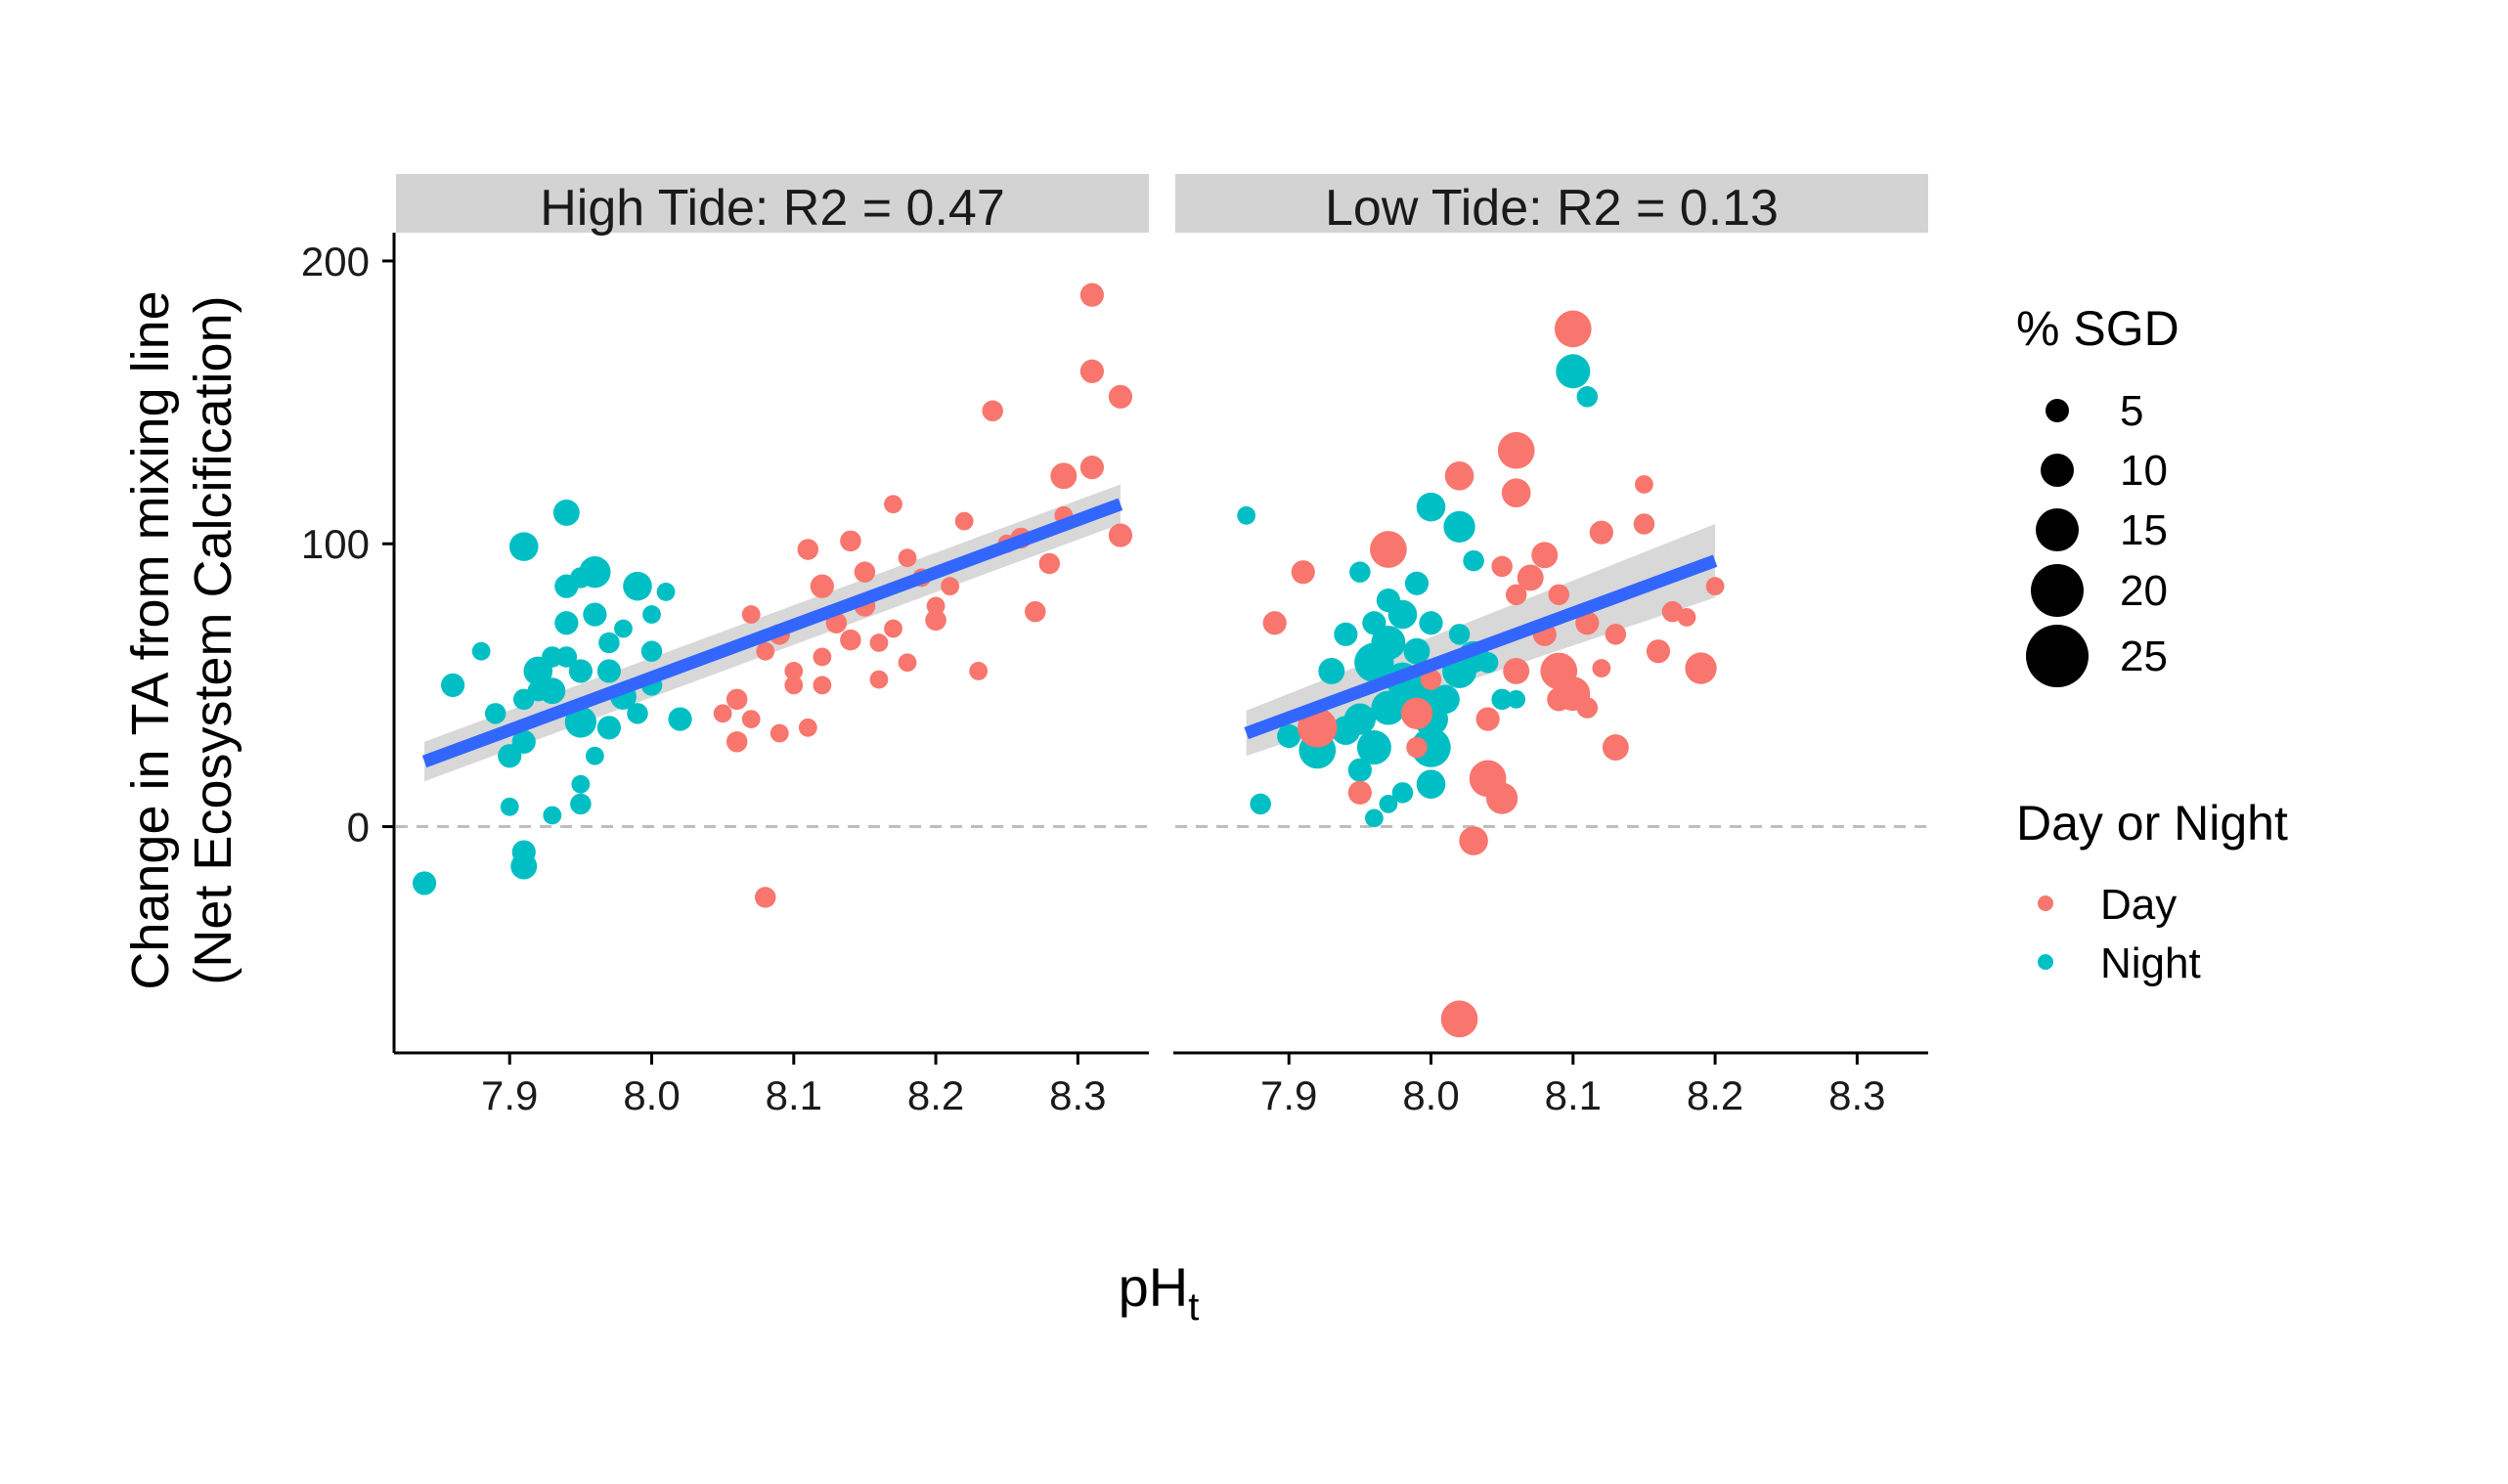  I want to click on legend-size-label: 10, so click(2144, 471).